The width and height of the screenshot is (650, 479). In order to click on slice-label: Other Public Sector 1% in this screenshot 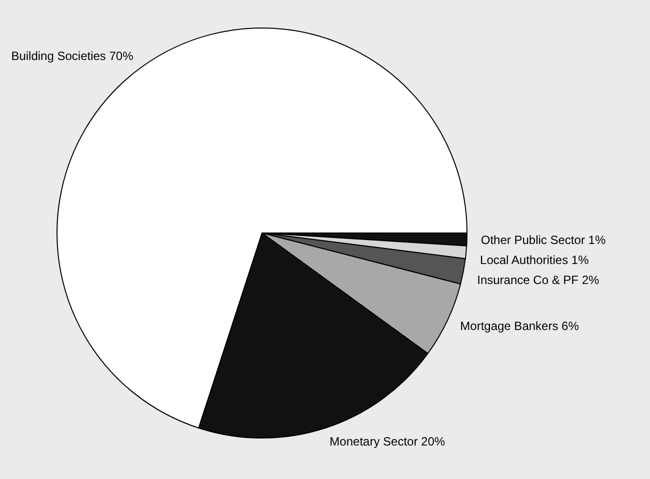, I will do `click(543, 239)`.